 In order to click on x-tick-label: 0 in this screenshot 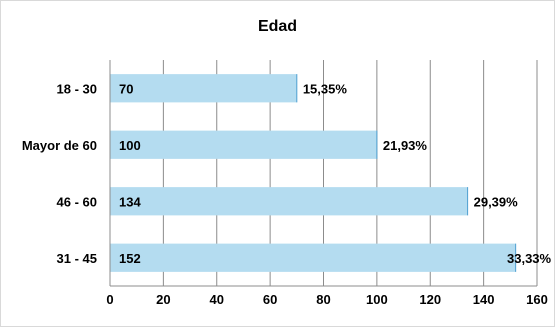, I will do `click(109, 299)`.